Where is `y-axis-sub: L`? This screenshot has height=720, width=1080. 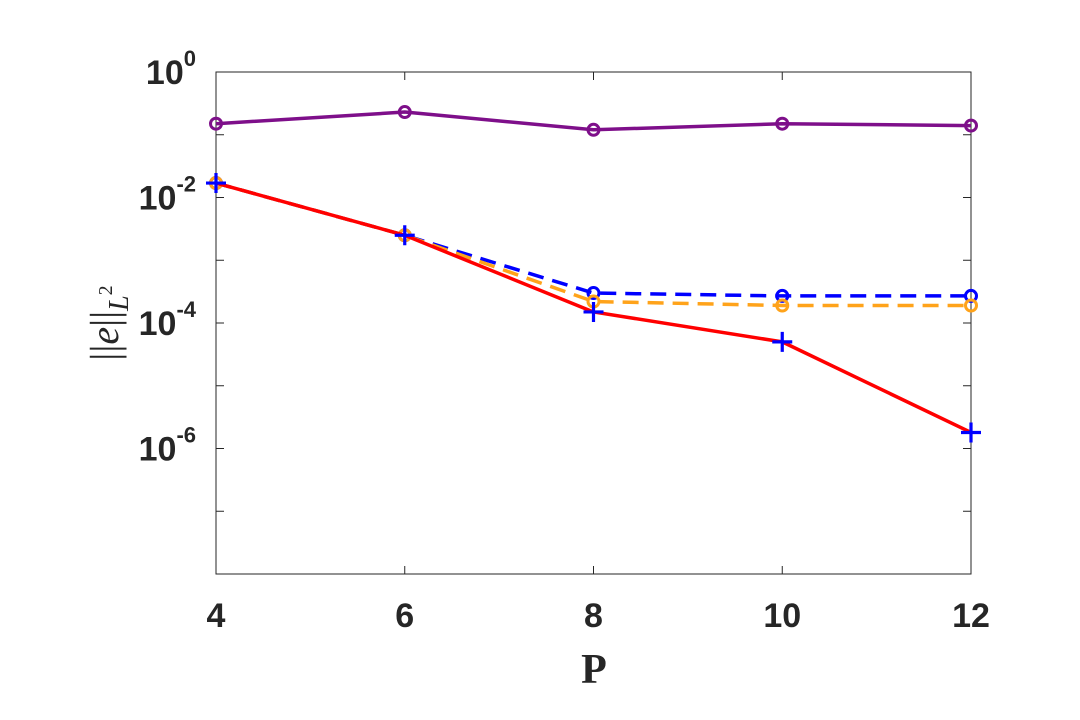 y-axis-sub: L is located at coordinates (119, 303).